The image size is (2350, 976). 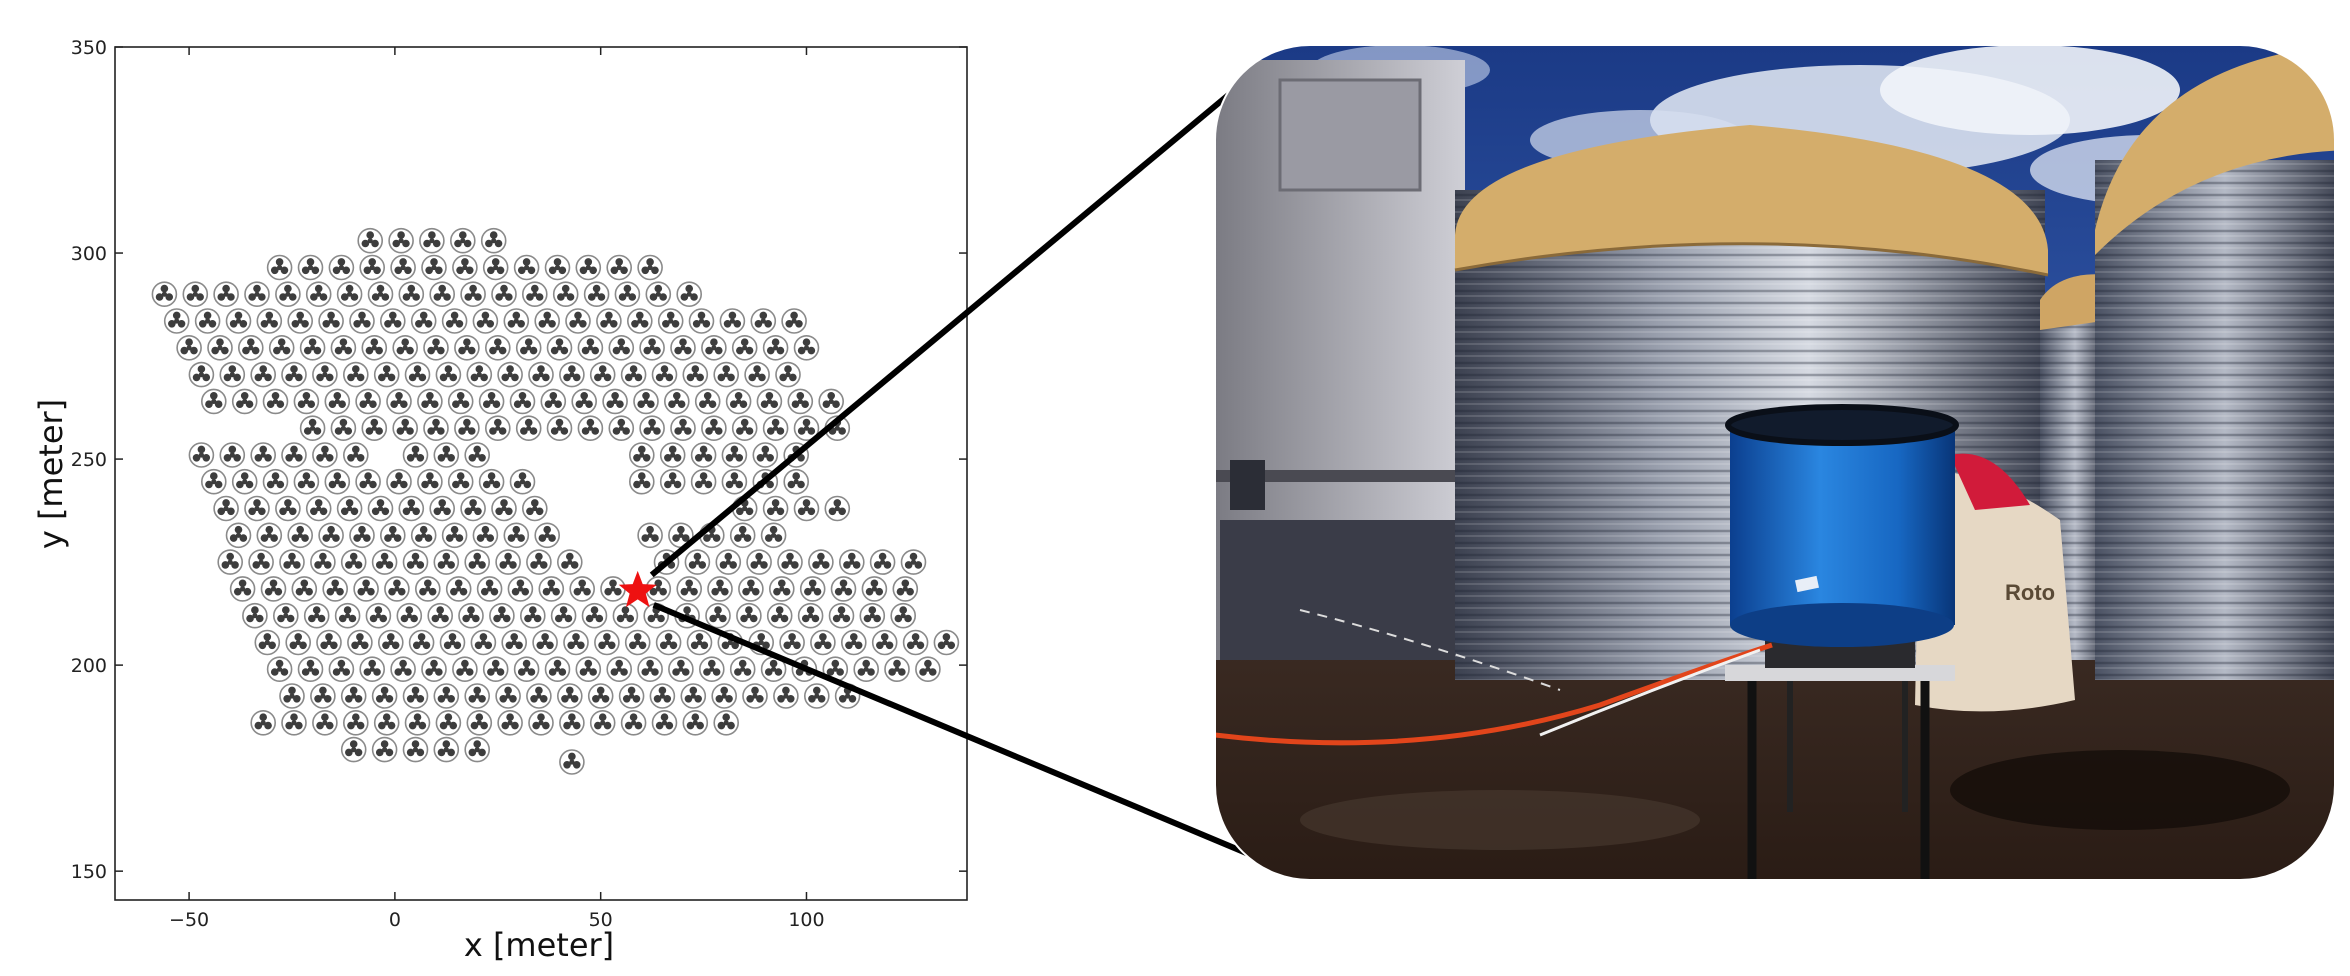 What do you see at coordinates (637, 589) in the screenshot?
I see `highlight-star-marker` at bounding box center [637, 589].